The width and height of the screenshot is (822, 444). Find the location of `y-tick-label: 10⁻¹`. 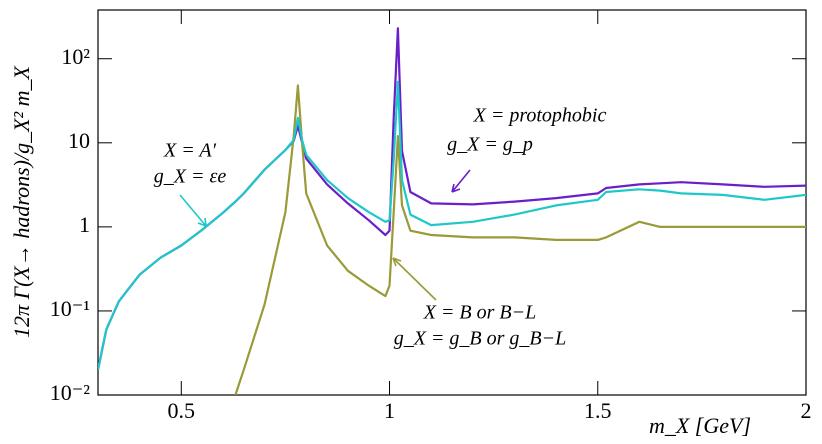

y-tick-label: 10⁻¹ is located at coordinates (70, 308).